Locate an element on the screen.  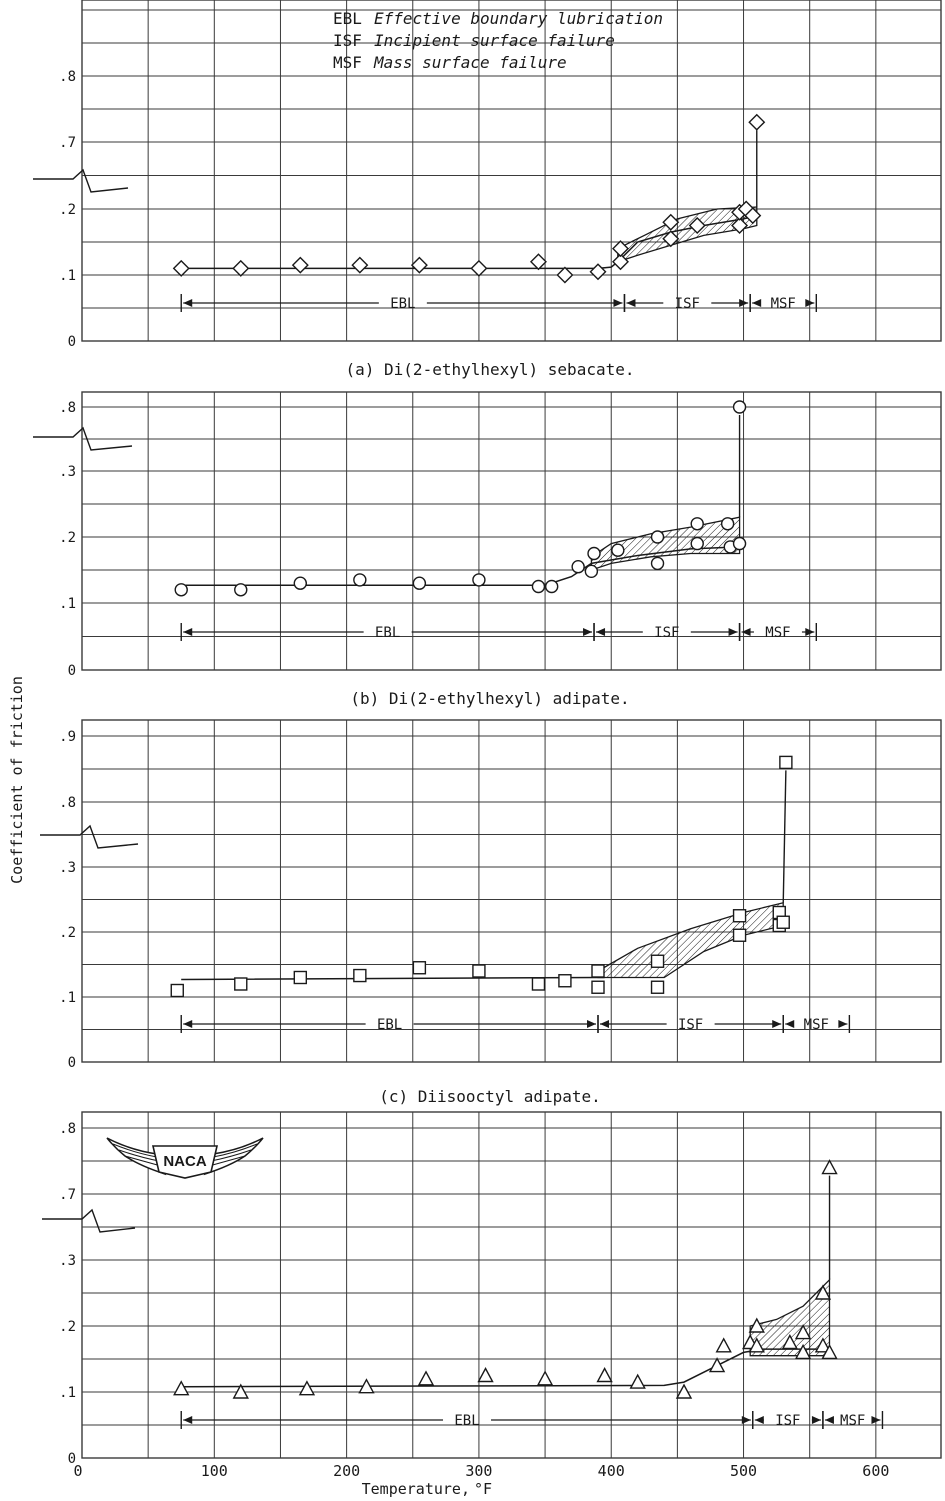
legend-abbr-isf: ISF is located at coordinates (347, 40).